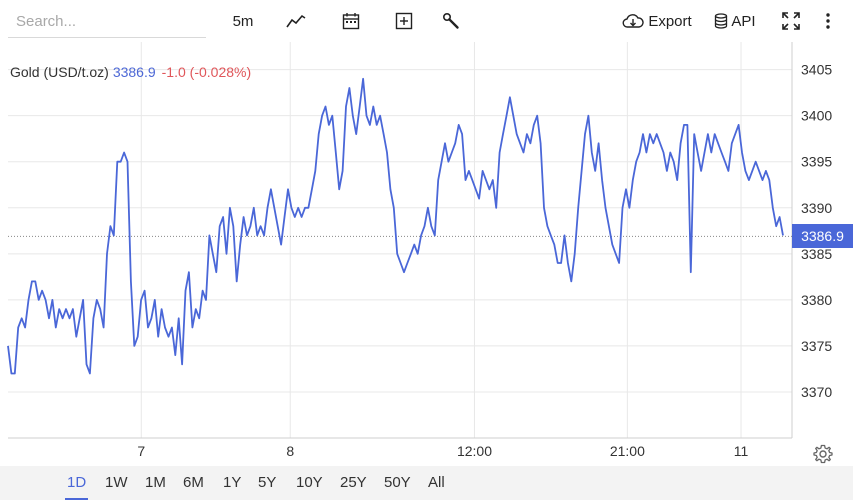  I want to click on toolbar: 5m Export API, so click(426, 21).